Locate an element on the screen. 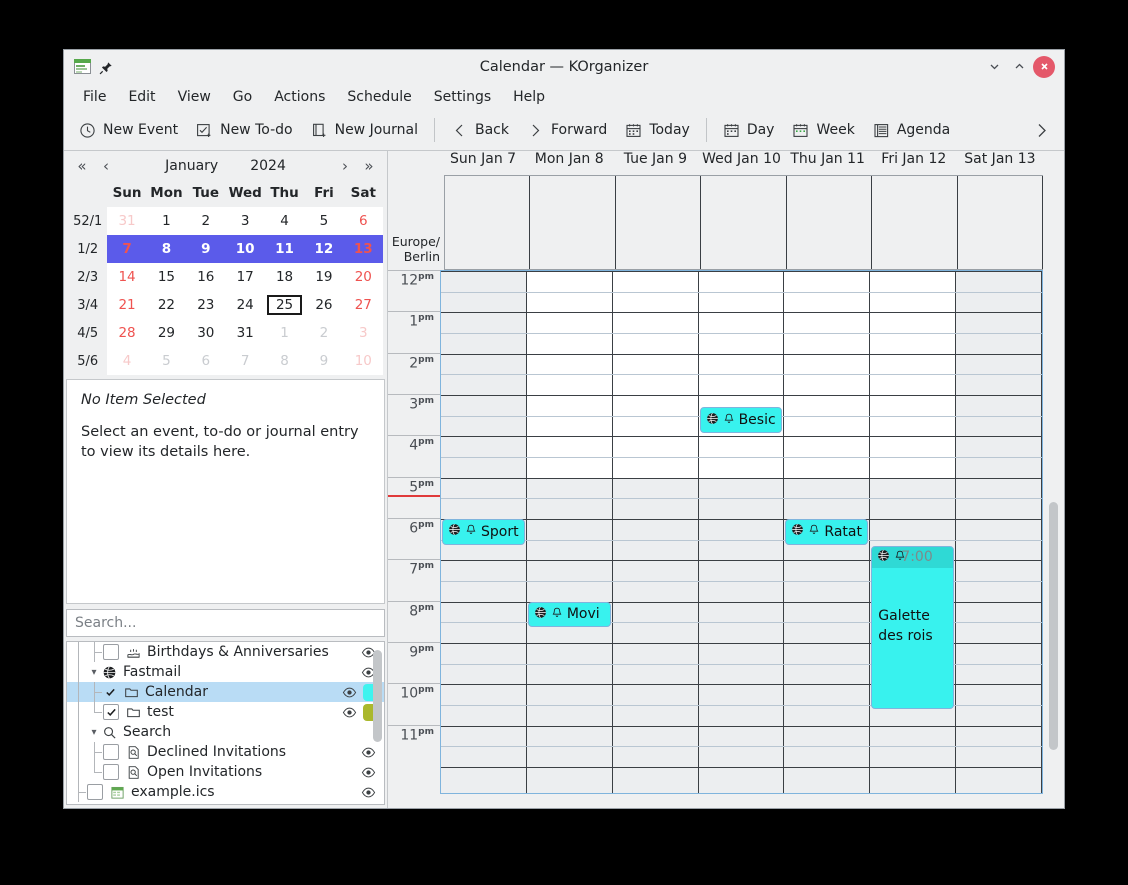 Image resolution: width=1128 pixels, height=885 pixels. week-number: 5/6 is located at coordinates (88, 361).